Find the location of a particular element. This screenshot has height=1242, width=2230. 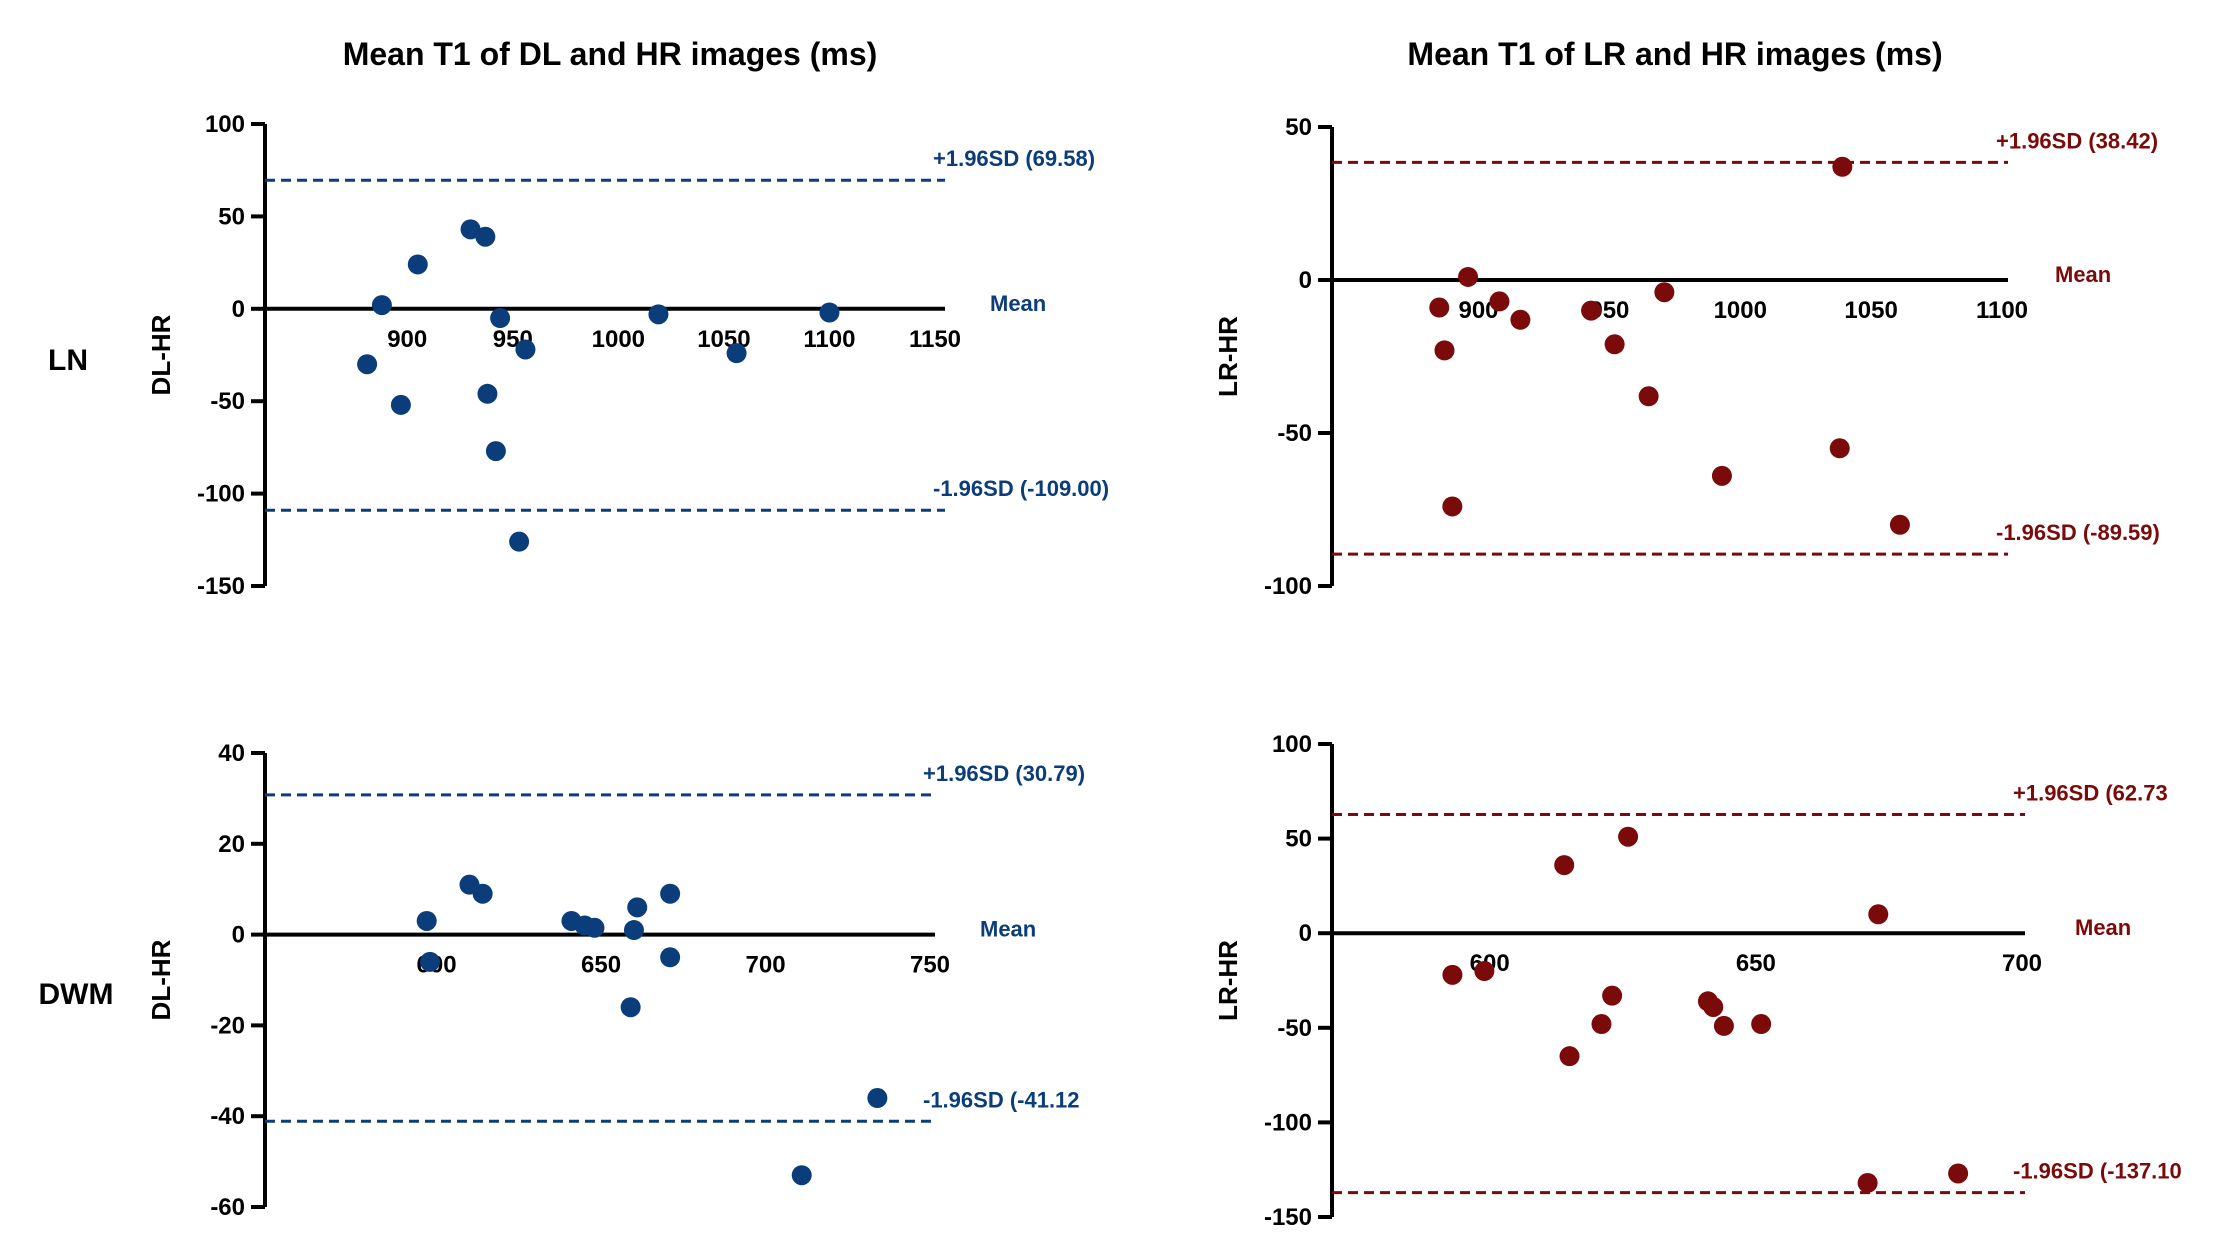

y-tick-label: -20 is located at coordinates (227, 1025).